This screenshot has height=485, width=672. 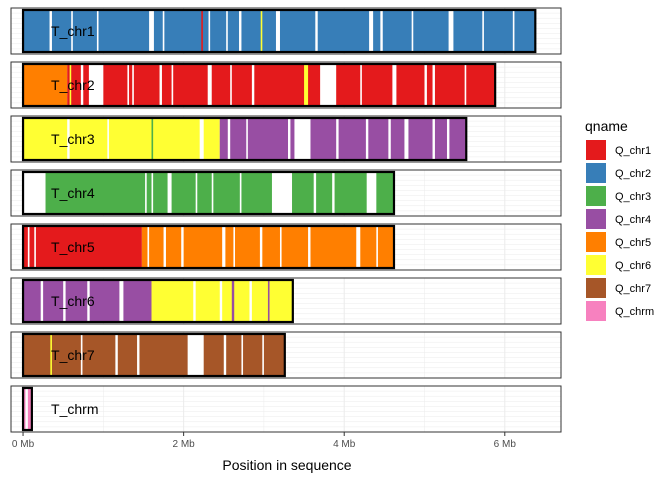 What do you see at coordinates (634, 312) in the screenshot?
I see `legend-label: Q_chrm` at bounding box center [634, 312].